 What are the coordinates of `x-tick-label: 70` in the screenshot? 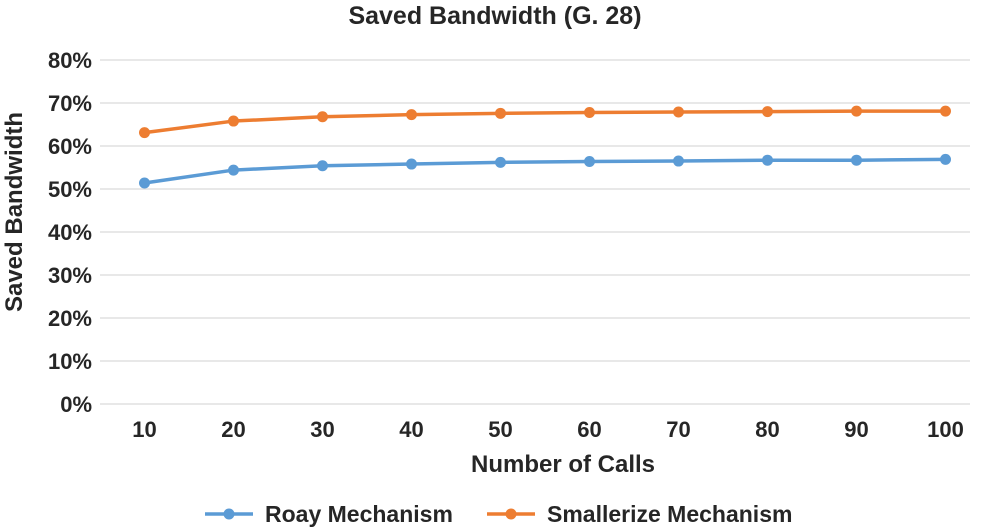 It's located at (678, 429).